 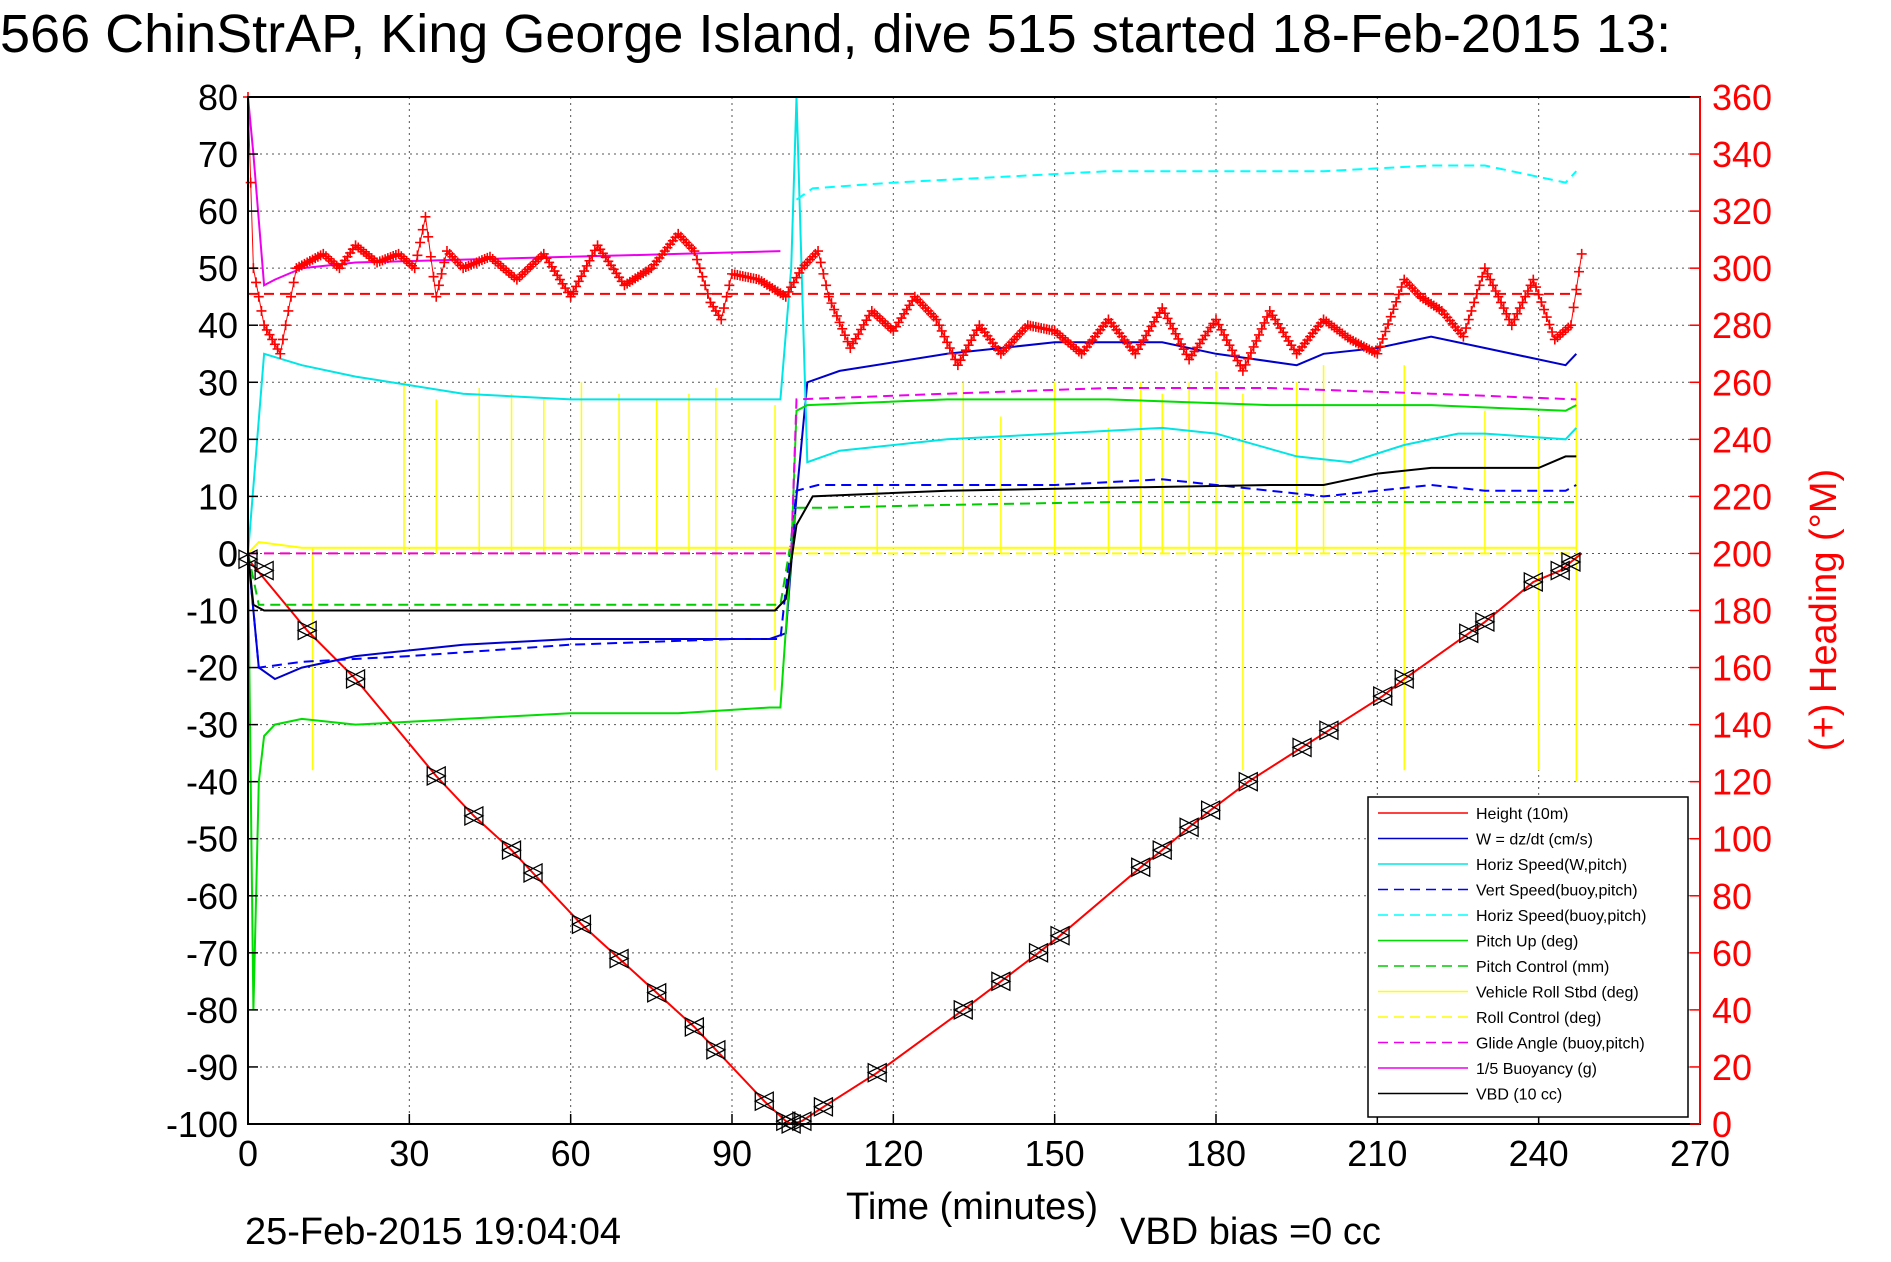 I want to click on y2-tick-label: 140, so click(x=1742, y=725).